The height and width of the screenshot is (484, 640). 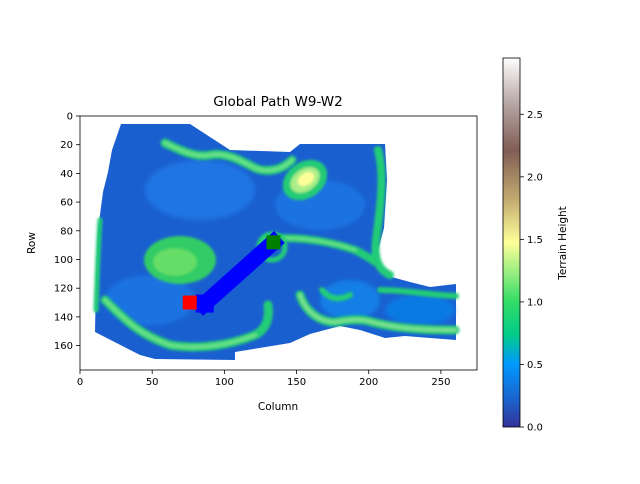 I want to click on colorbar-tick-label: 1.0, so click(x=535, y=302).